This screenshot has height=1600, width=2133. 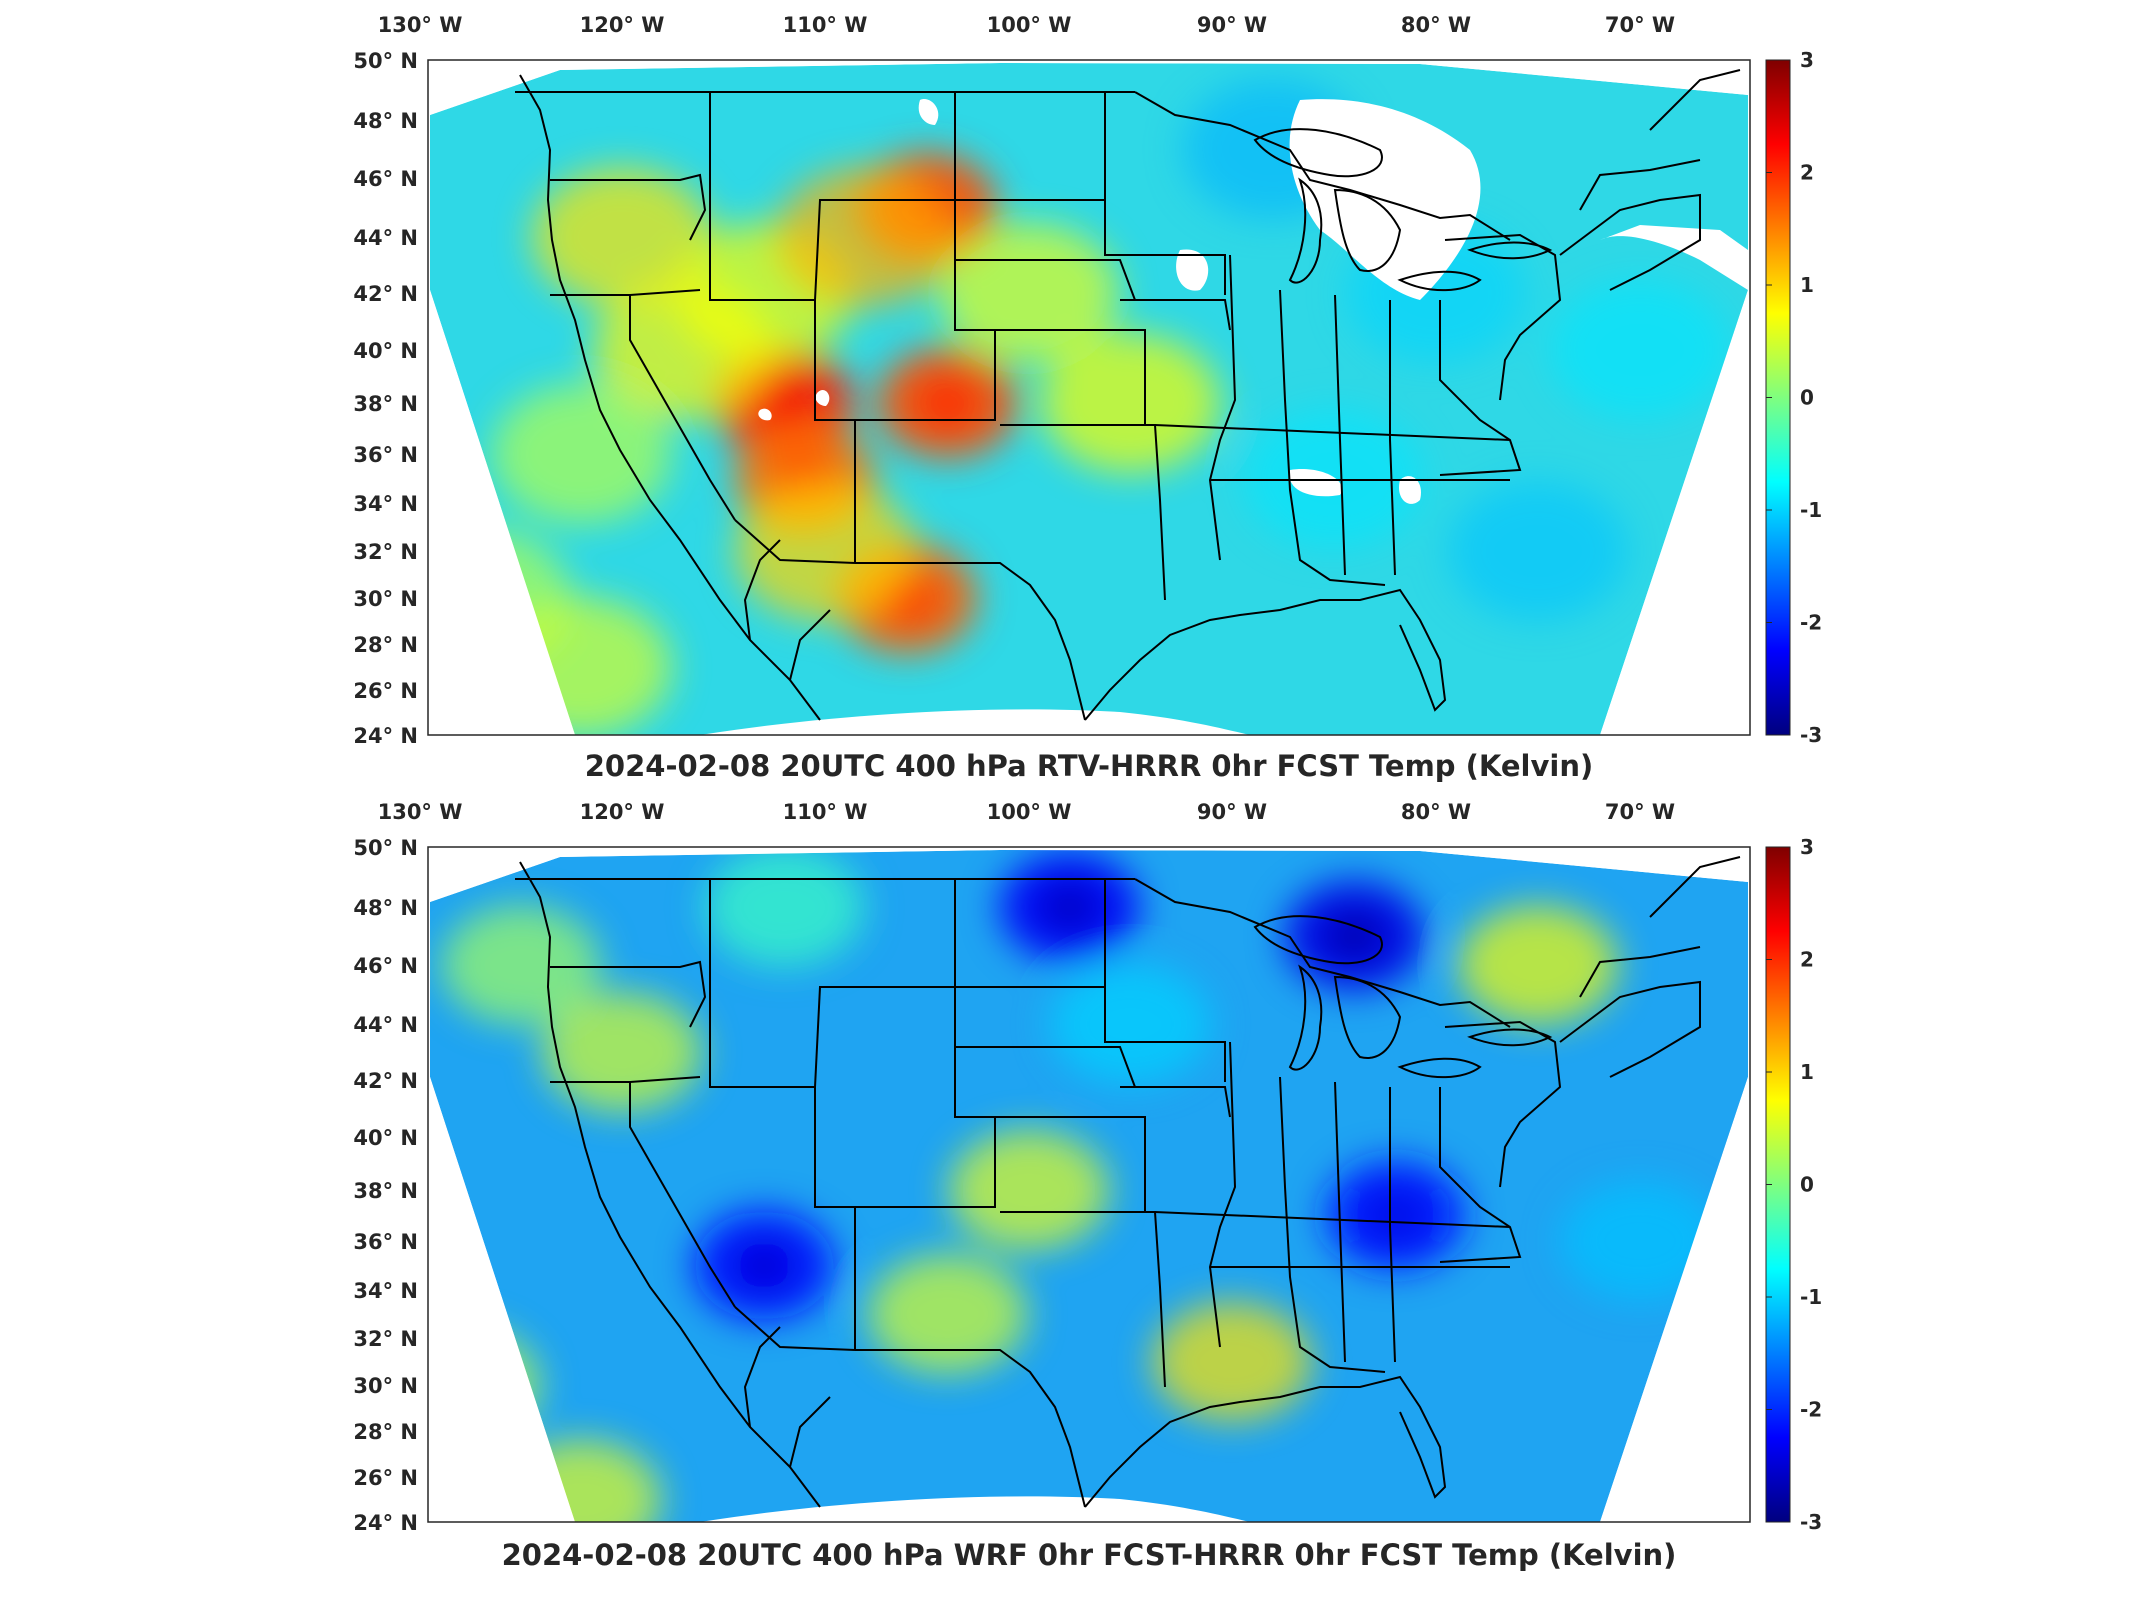 What do you see at coordinates (385, 504) in the screenshot?
I see `lat-tick-label: 34° N` at bounding box center [385, 504].